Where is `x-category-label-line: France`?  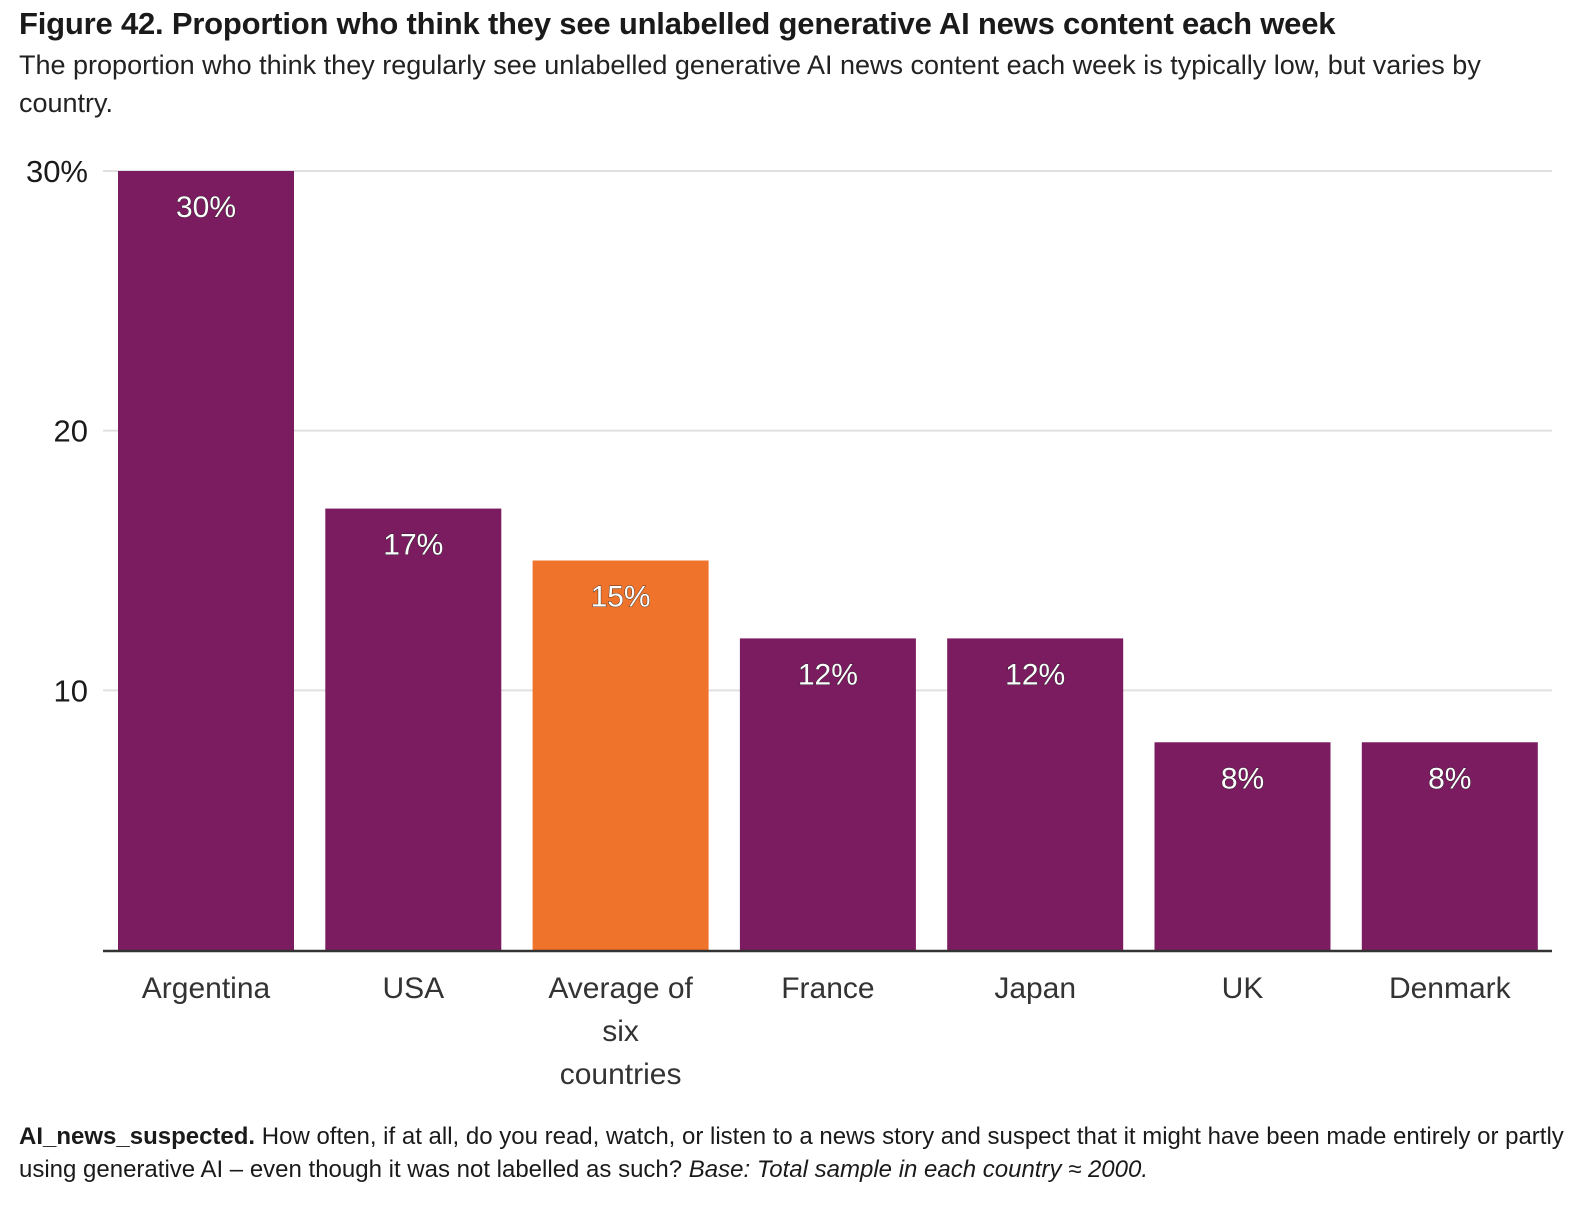
x-category-label-line: France is located at coordinates (827, 988).